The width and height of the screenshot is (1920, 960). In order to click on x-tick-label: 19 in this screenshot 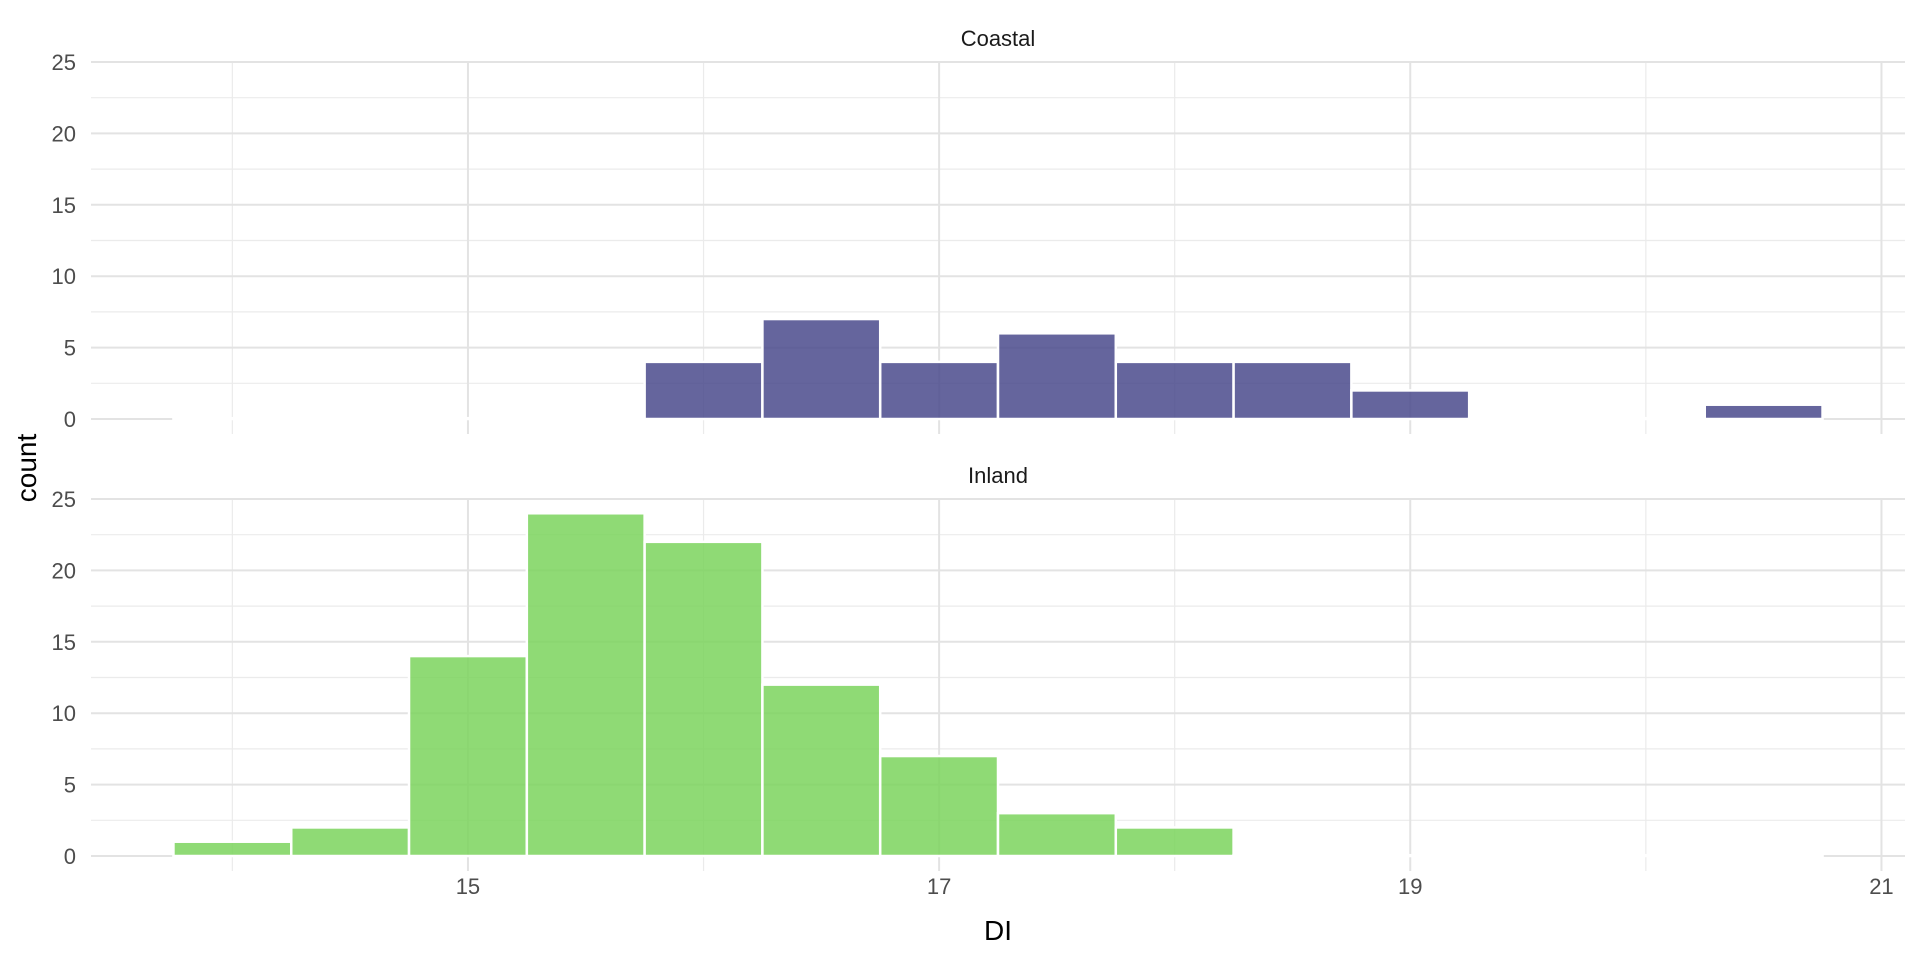, I will do `click(1410, 886)`.